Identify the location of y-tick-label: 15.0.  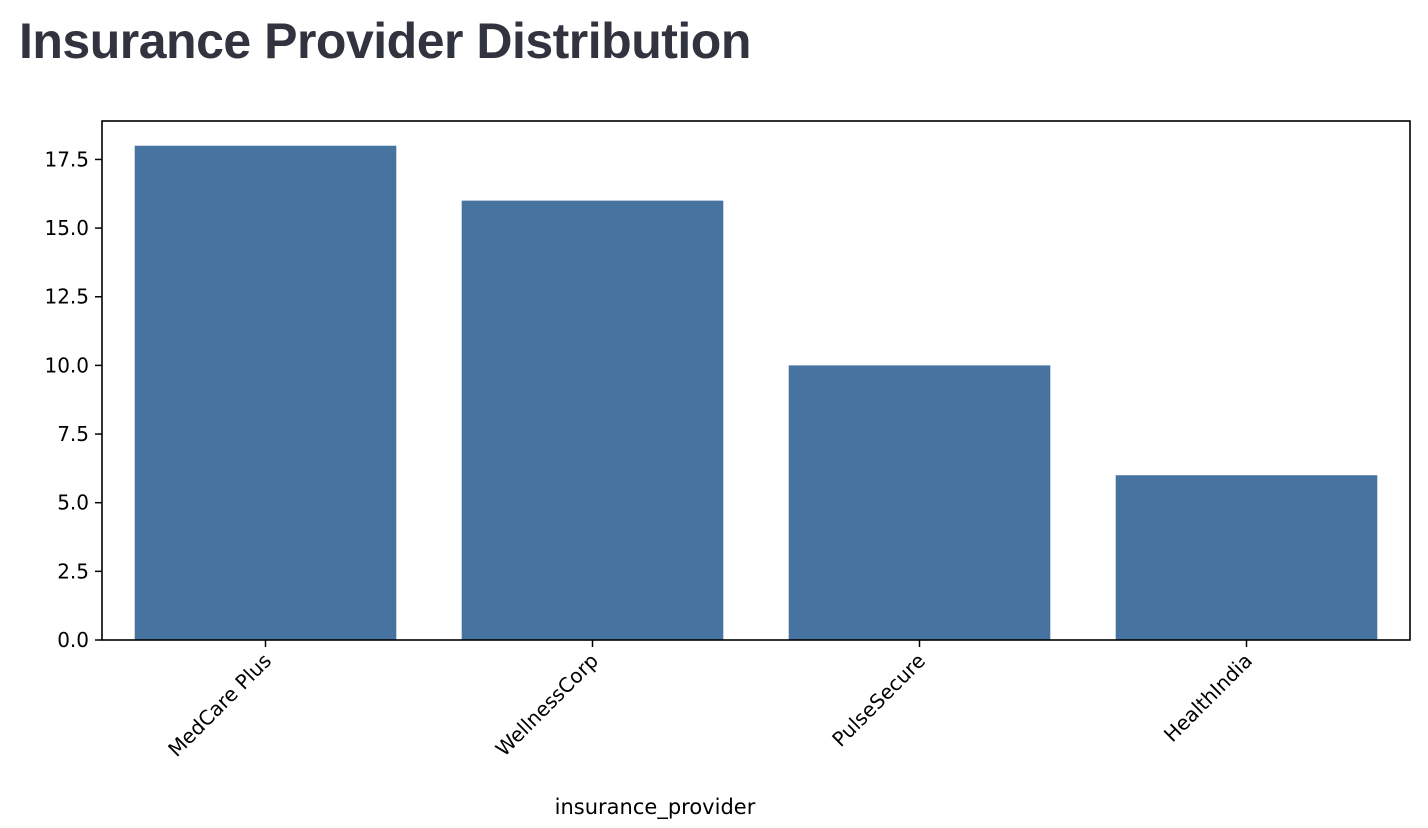
(66, 228).